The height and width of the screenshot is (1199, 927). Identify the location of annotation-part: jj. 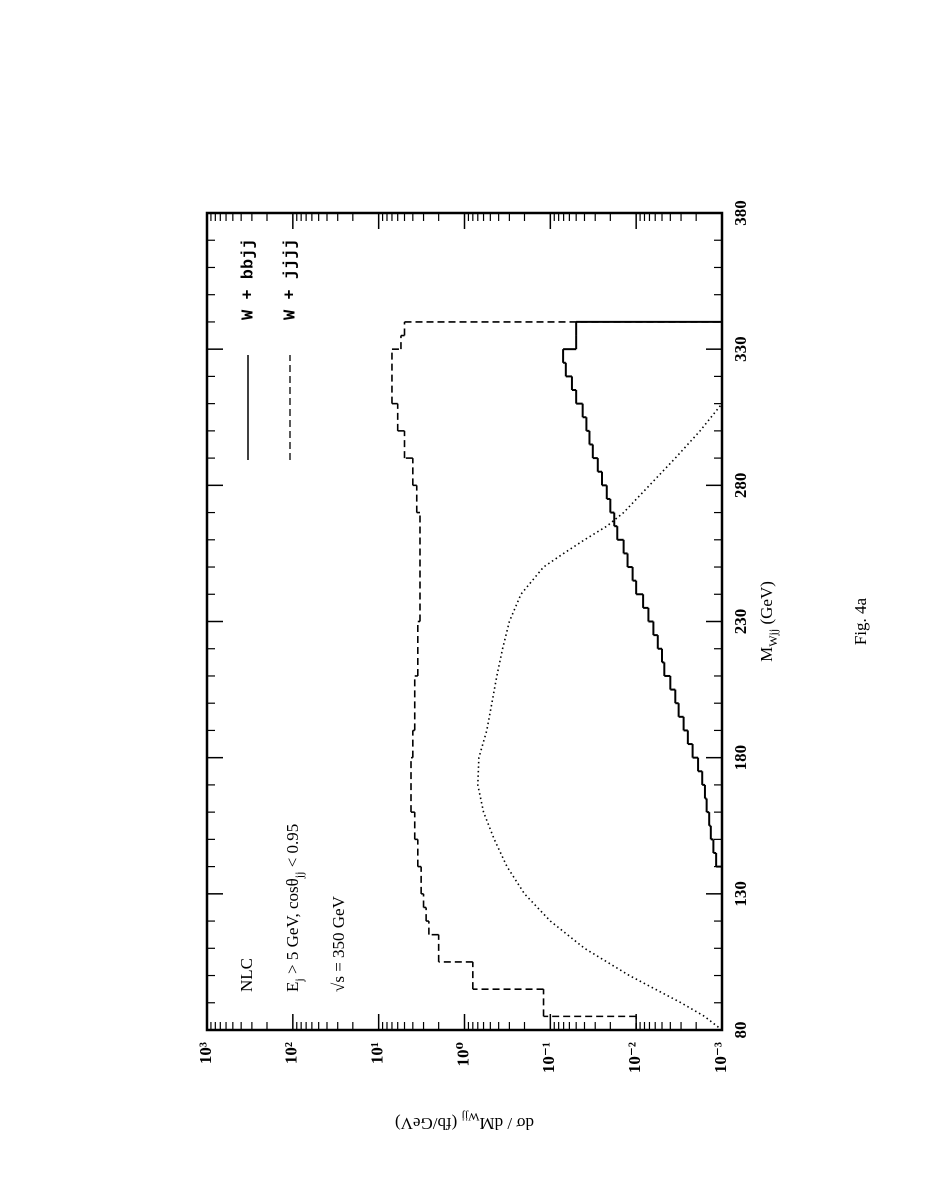
(299, 876).